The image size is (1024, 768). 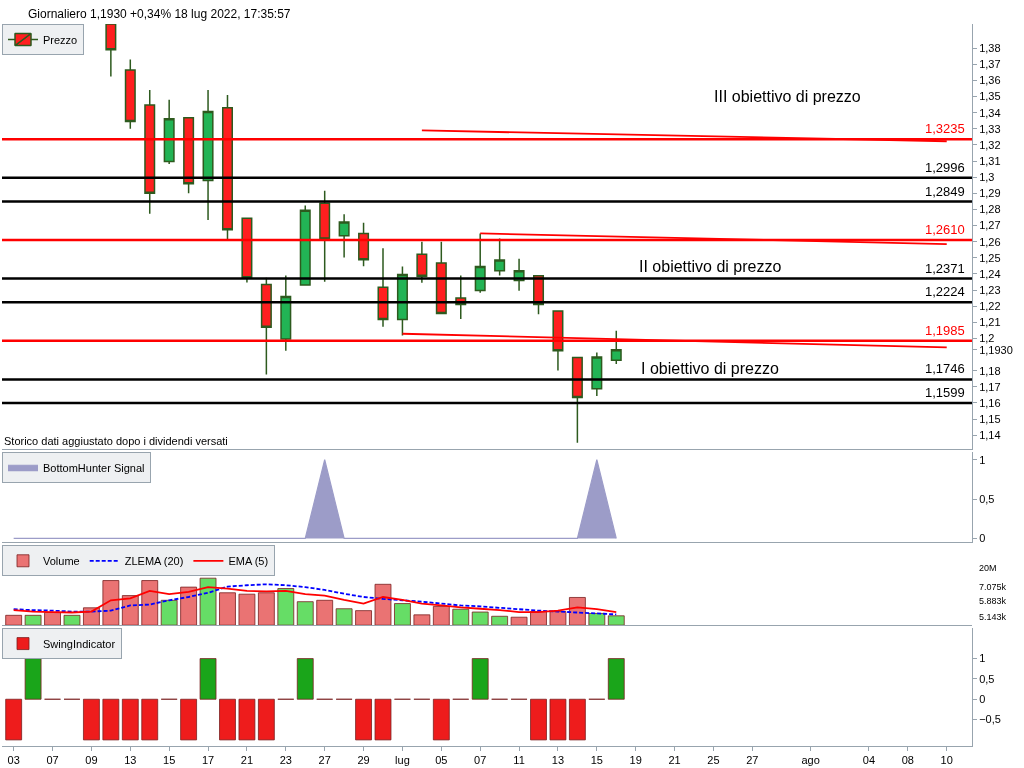 I want to click on y-tick-label: 1,23, so click(x=990, y=289).